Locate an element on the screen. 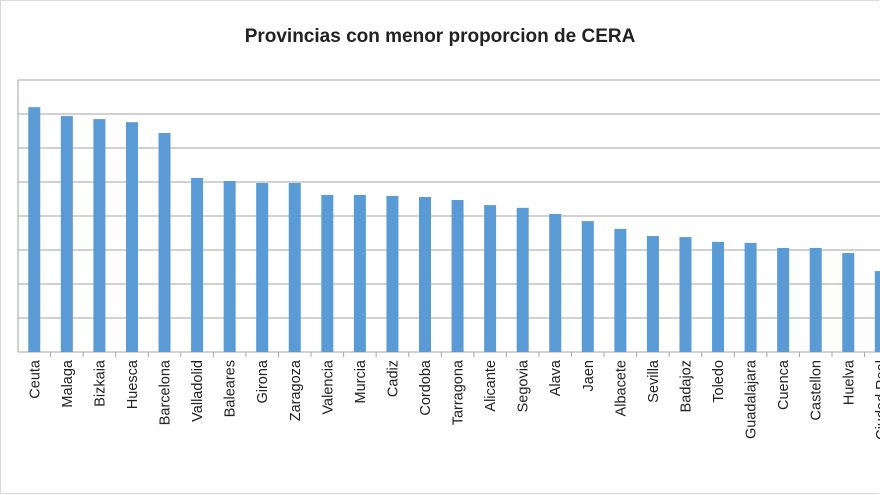 The width and height of the screenshot is (880, 495). bar-cuenca is located at coordinates (783, 299).